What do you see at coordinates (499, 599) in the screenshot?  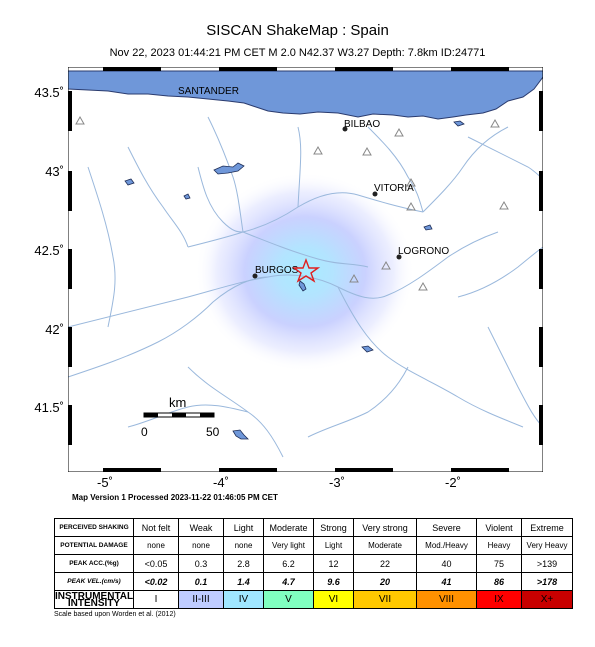 I see `legend-mmi-cell: IX` at bounding box center [499, 599].